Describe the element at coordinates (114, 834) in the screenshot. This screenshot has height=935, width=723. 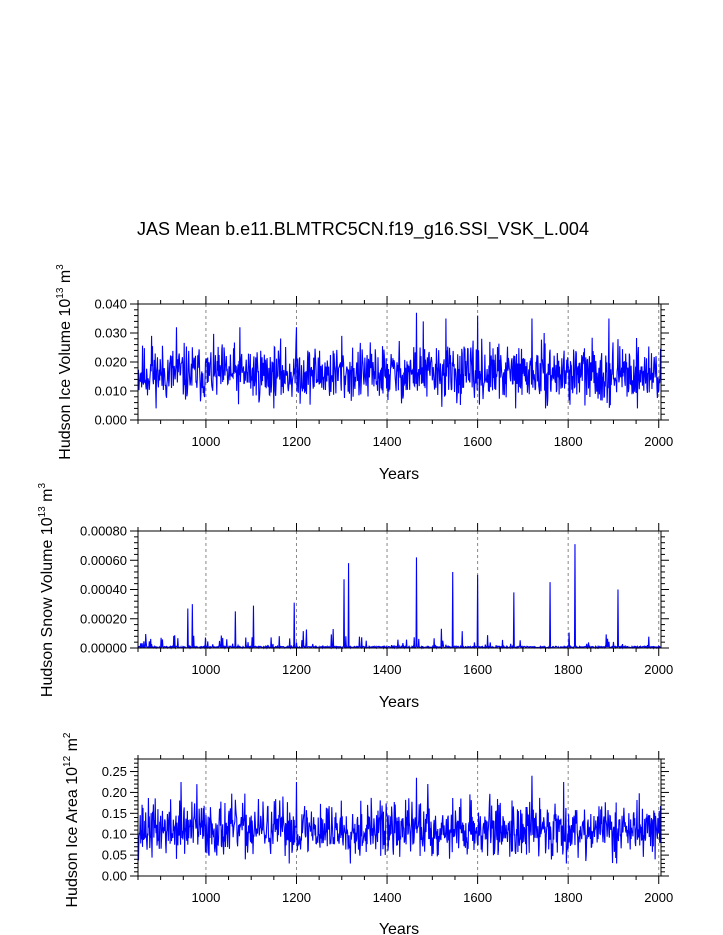
I see `ytick-label-ice-area-2: 0.10` at that location.